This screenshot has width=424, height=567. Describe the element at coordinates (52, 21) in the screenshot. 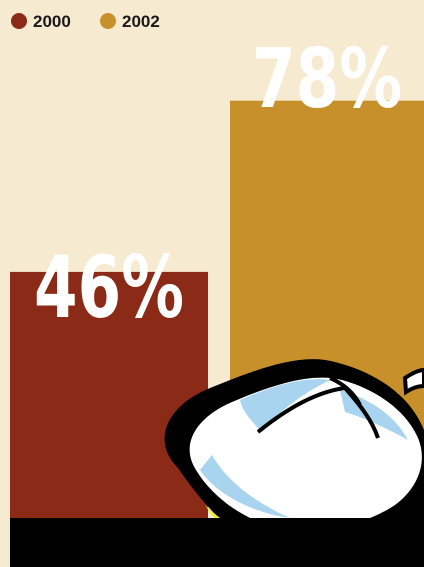

I see `legend-label-2000: 2000` at that location.